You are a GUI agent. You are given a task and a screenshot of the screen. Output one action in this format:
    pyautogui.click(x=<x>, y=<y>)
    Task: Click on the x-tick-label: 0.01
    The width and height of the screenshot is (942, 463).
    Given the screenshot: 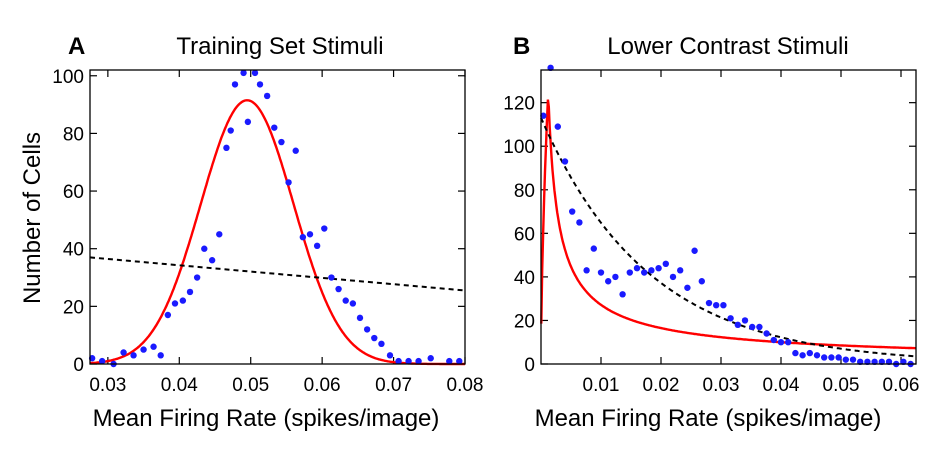 What is the action you would take?
    pyautogui.click(x=601, y=385)
    